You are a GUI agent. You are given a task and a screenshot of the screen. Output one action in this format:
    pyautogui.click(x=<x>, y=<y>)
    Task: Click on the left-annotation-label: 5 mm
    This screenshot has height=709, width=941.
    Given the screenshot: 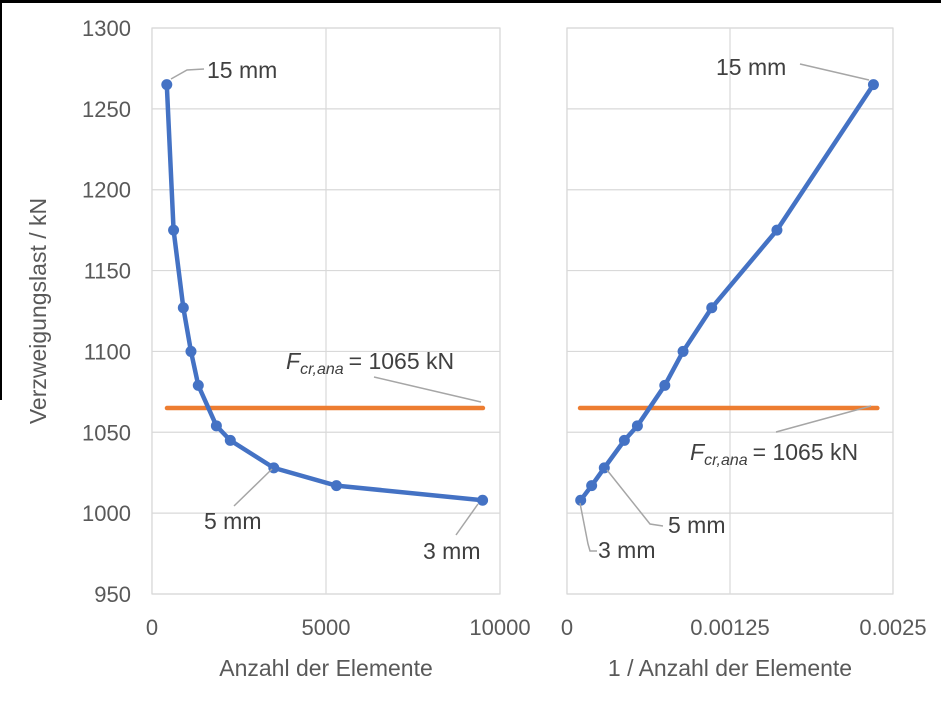 What is the action you would take?
    pyautogui.click(x=233, y=521)
    